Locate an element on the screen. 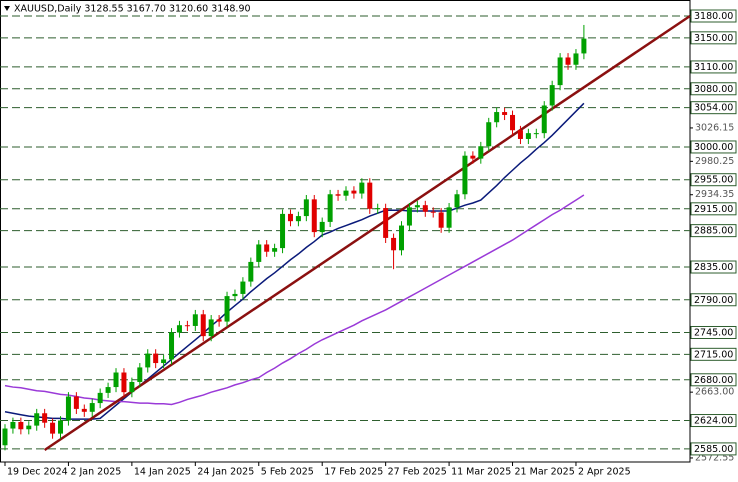  level-label: 2790.00 is located at coordinates (713, 300).